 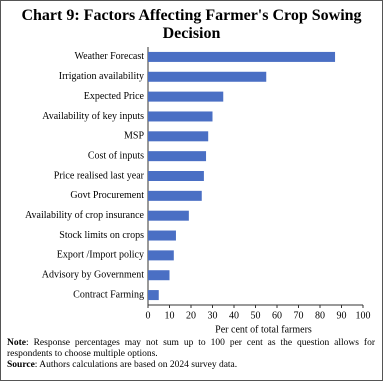 What do you see at coordinates (16, 343) in the screenshot?
I see `note-label: Note` at bounding box center [16, 343].